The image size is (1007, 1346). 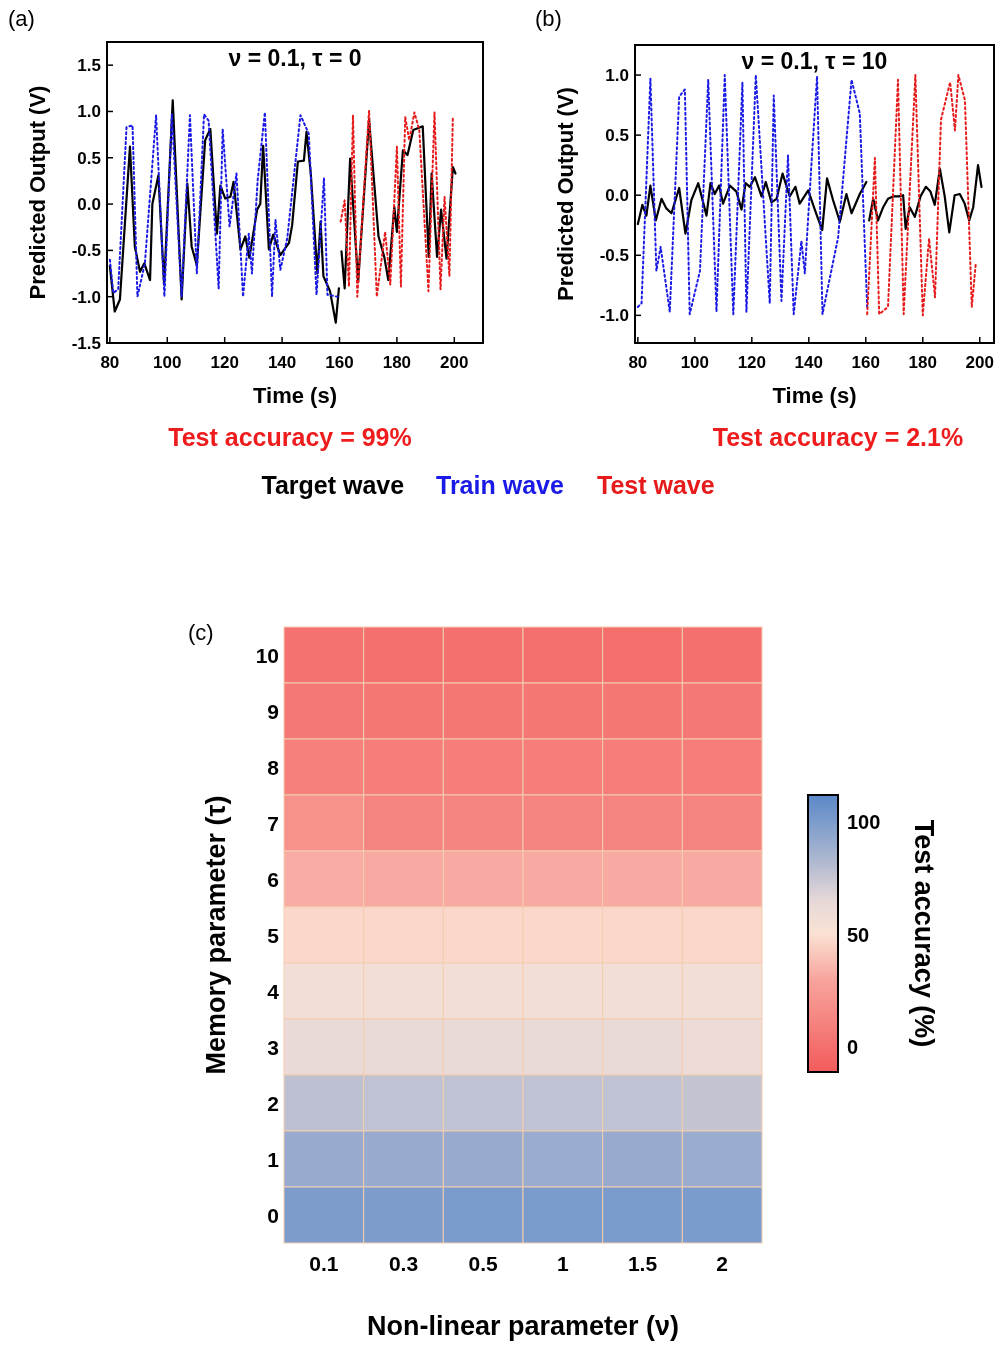 What do you see at coordinates (858, 934) in the screenshot?
I see `color-bar-label: 50` at bounding box center [858, 934].